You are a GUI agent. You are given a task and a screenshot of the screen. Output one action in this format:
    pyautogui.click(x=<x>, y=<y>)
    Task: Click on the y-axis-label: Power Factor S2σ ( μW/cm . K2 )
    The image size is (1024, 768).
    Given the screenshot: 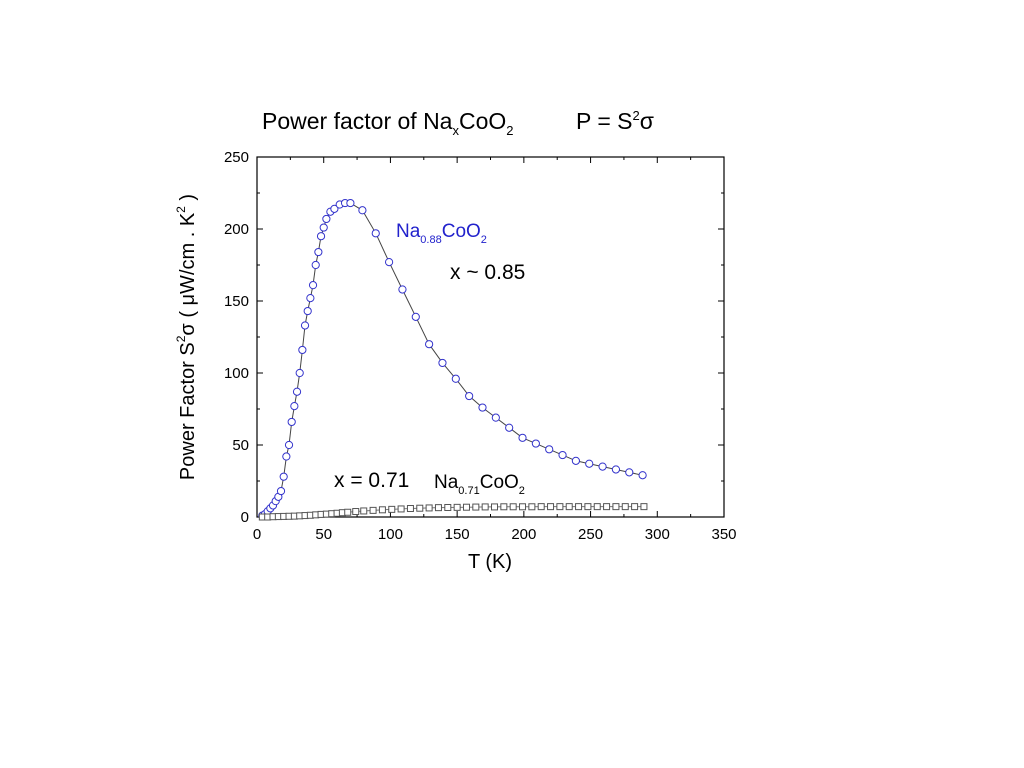 What is the action you would take?
    pyautogui.click(x=186, y=337)
    